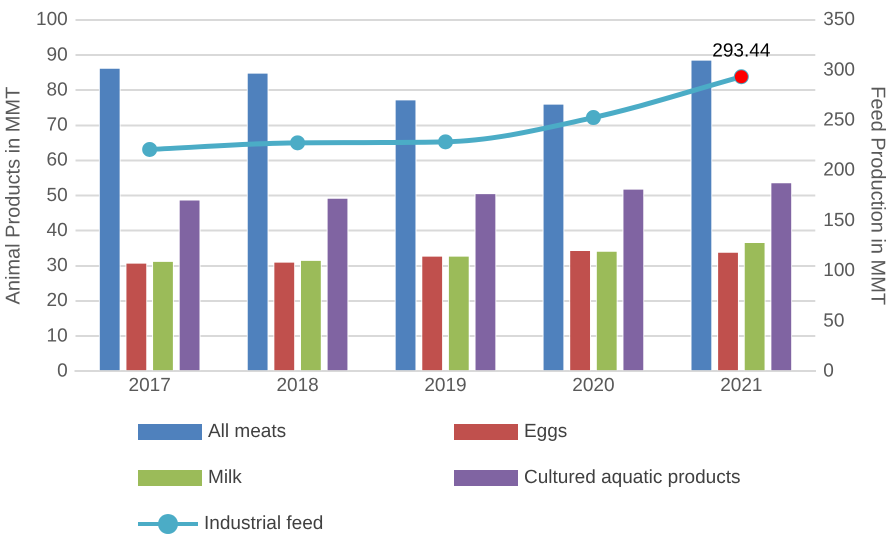 This screenshot has height=541, width=891. Describe the element at coordinates (13, 195) in the screenshot. I see `y-axis-title: Animal Products in MMT` at that location.